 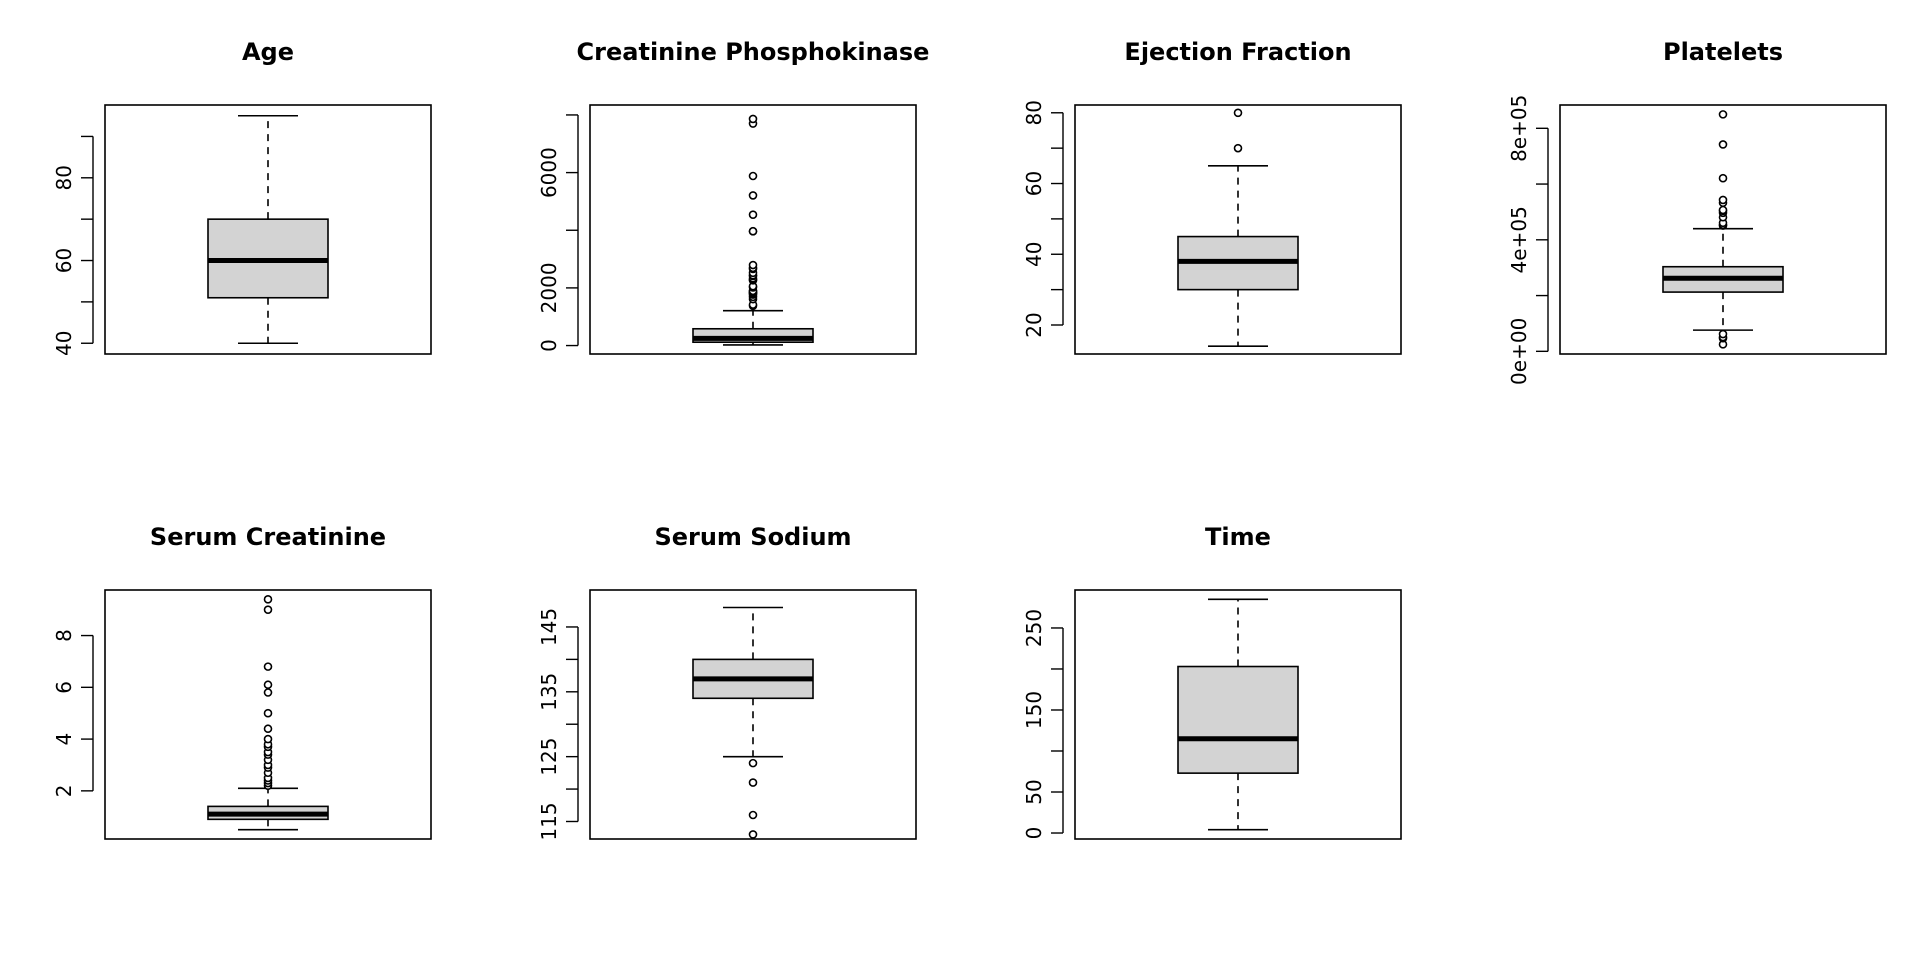 I want to click on y-tick-label: 8, so click(x=64, y=635).